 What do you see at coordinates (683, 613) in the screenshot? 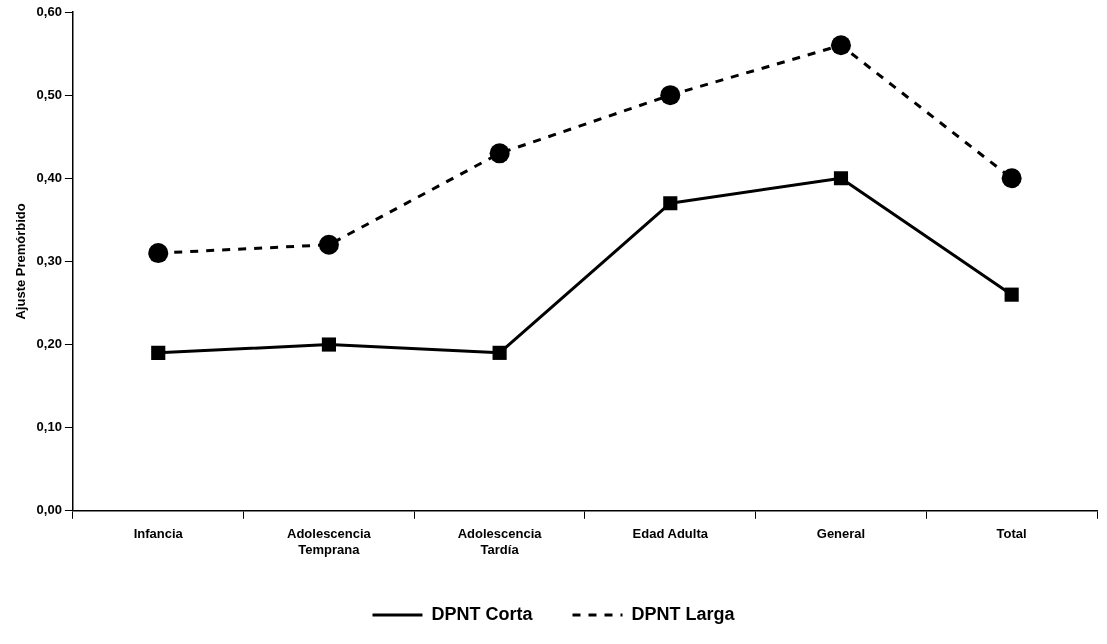
I see `legend-label: DPNT Larga` at bounding box center [683, 613].